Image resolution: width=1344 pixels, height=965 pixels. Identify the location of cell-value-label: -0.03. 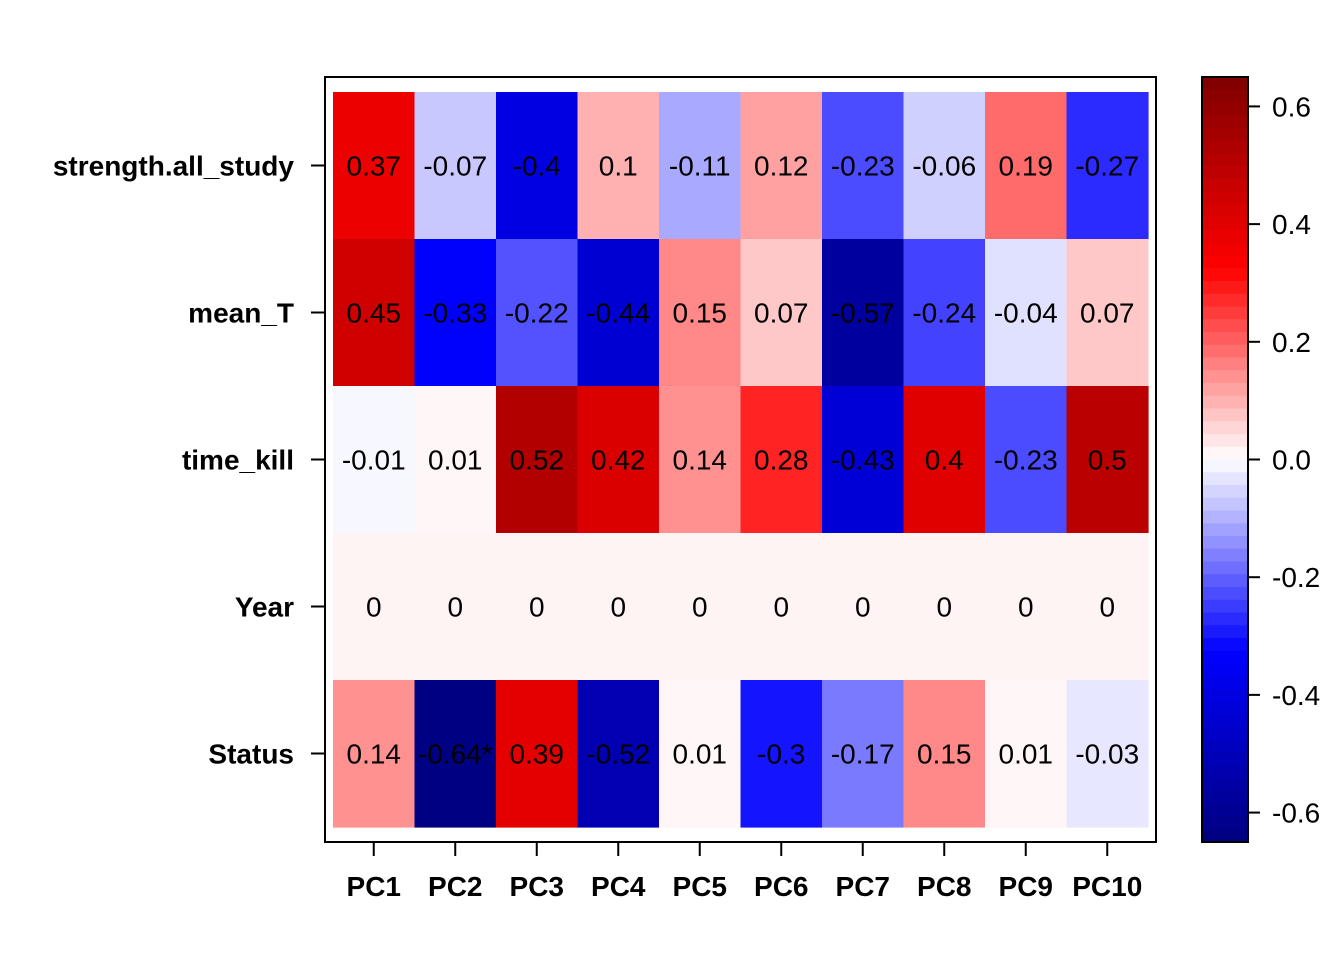
(1107, 754).